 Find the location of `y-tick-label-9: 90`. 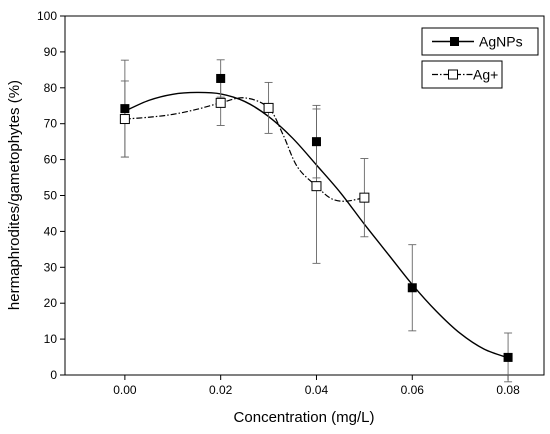

y-tick-label-9: 90 is located at coordinates (51, 52).